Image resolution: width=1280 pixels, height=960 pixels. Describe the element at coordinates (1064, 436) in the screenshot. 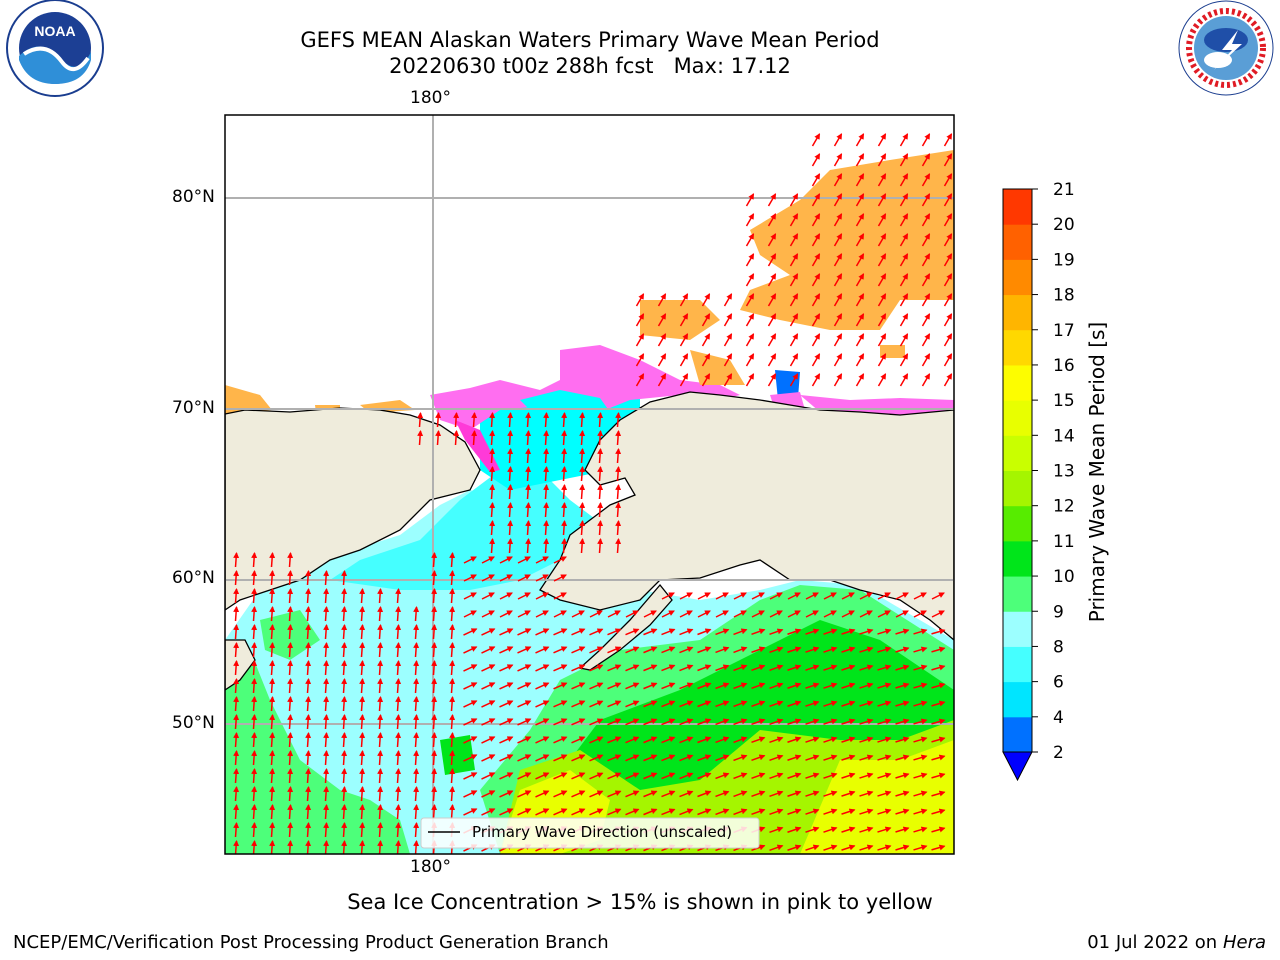

I see `colorbar-tick-label: 14` at that location.